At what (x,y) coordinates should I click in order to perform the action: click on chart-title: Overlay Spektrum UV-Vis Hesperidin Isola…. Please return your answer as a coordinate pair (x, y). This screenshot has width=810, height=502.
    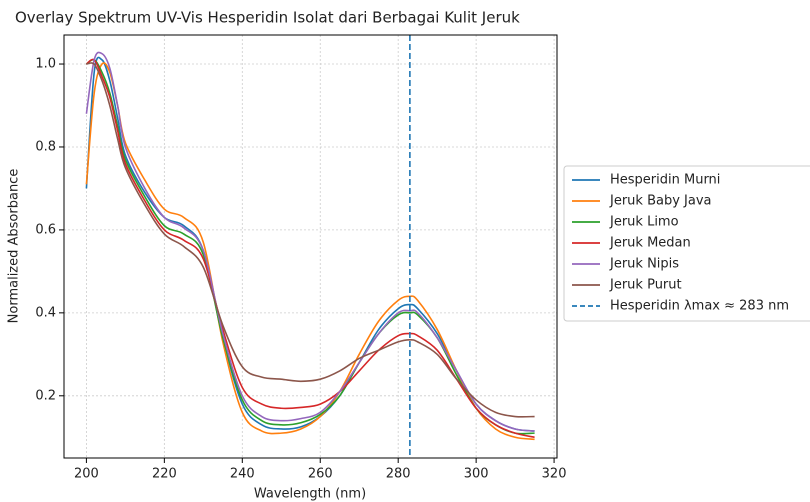
    Looking at the image, I should click on (267, 18).